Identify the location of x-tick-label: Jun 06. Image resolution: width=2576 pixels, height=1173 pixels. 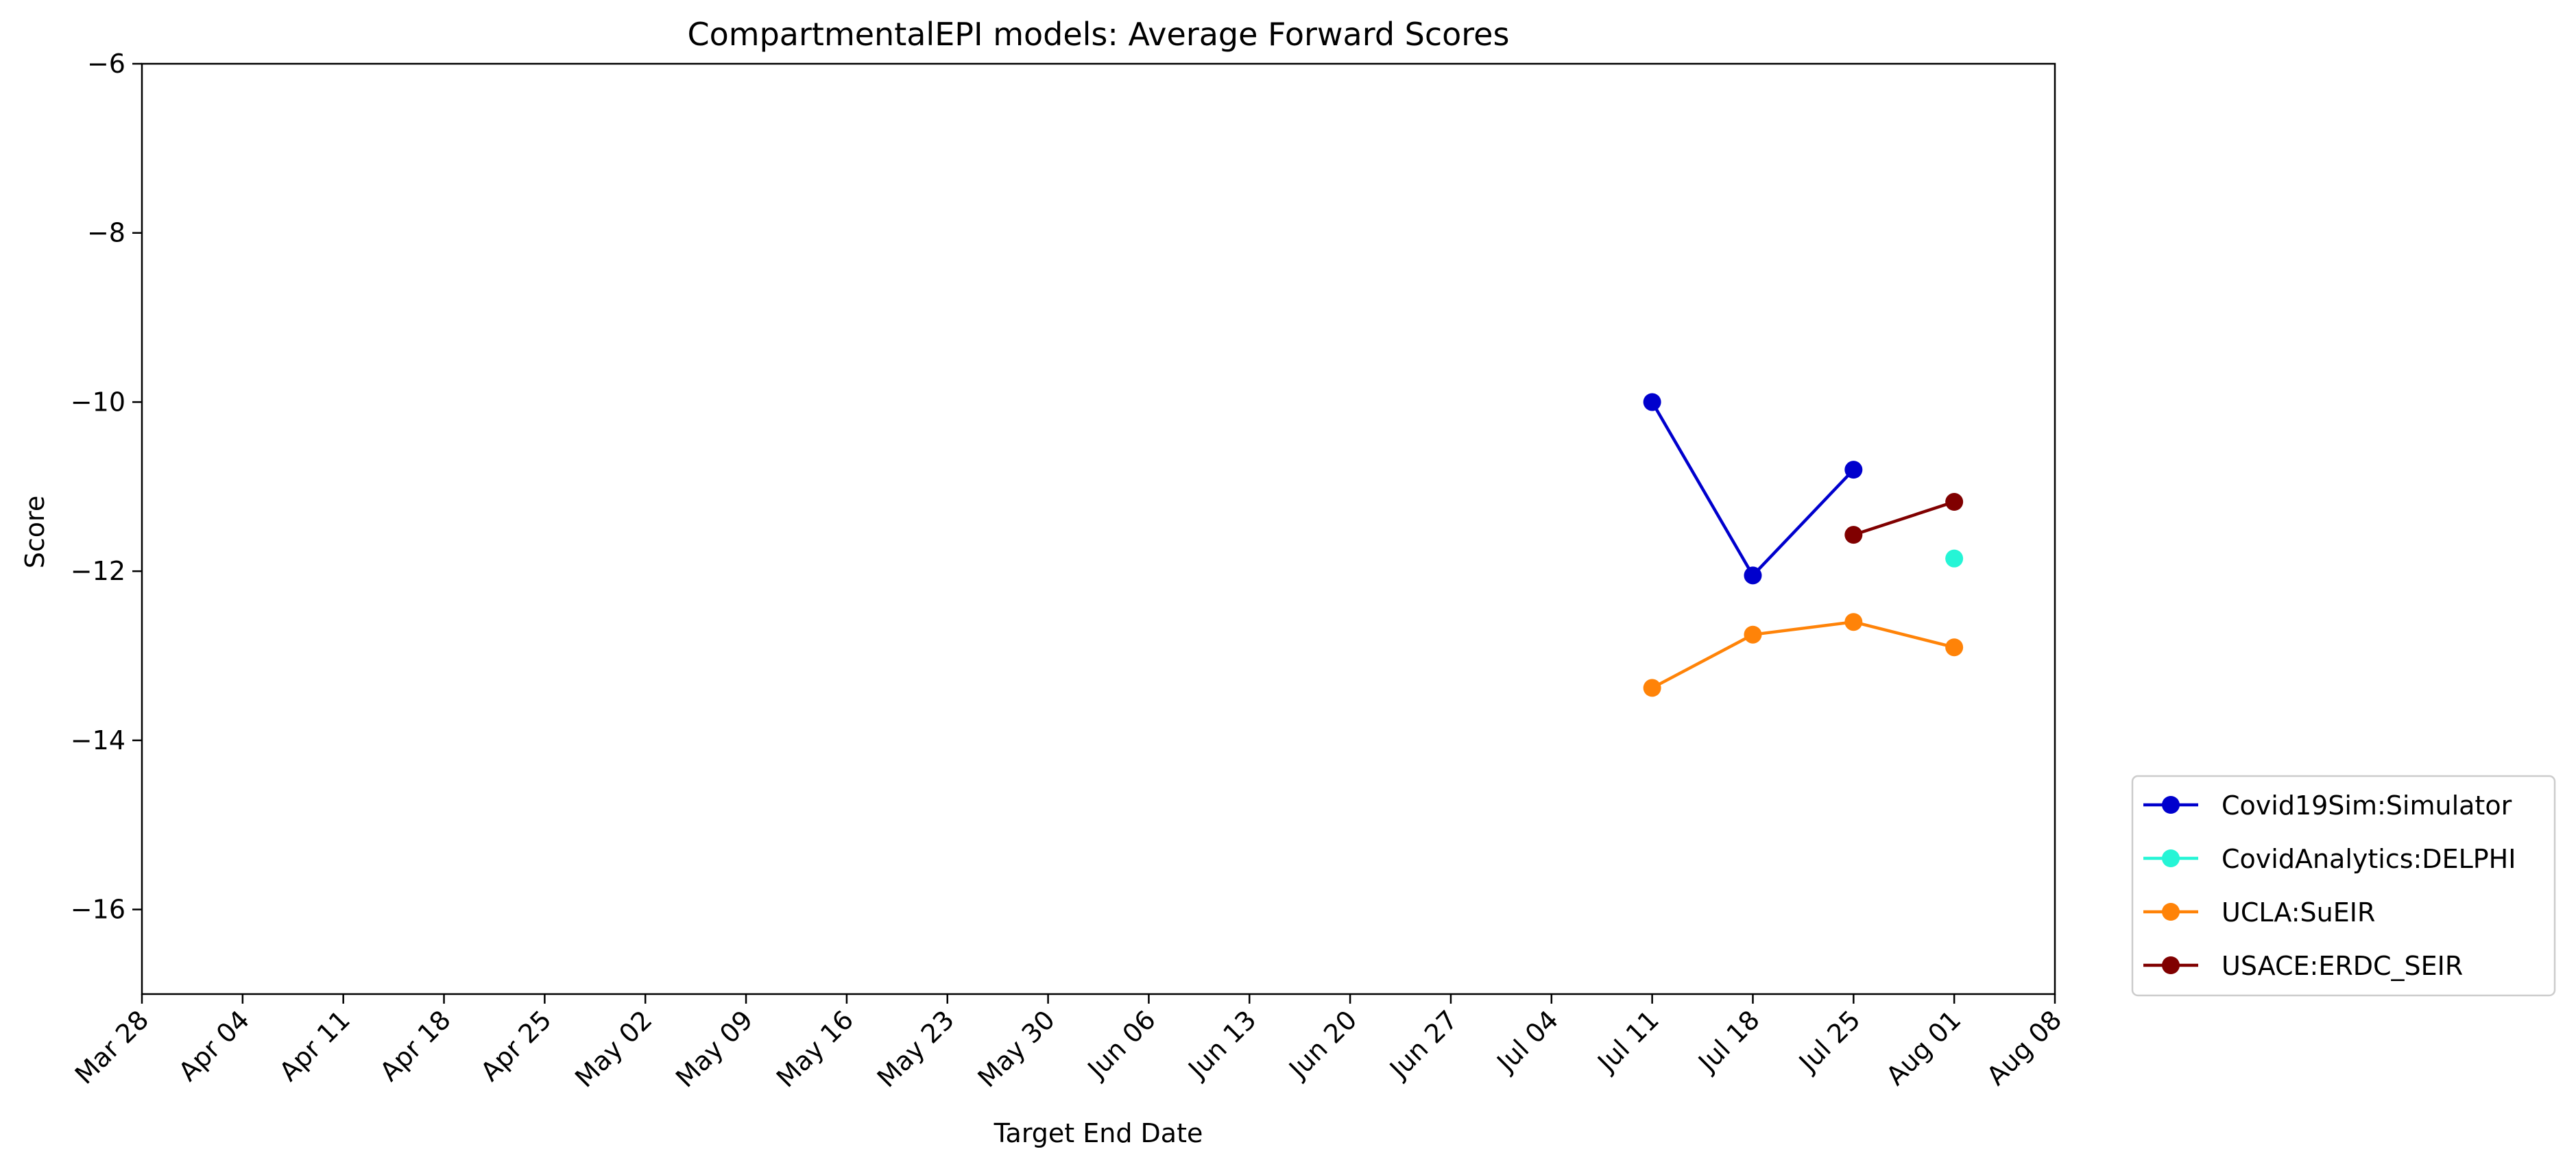
(1121, 1044).